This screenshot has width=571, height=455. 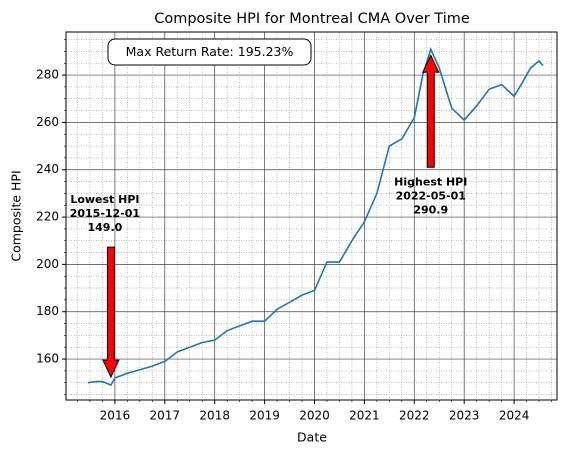 I want to click on text-box-label: Max Return Rate: 195.23%, so click(x=210, y=51).